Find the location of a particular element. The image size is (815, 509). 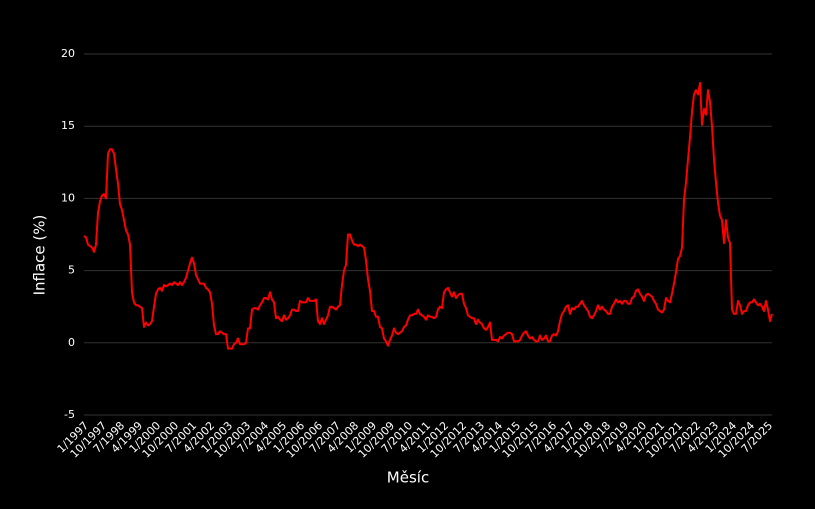

y-tick-label: 20 is located at coordinates (68, 53).